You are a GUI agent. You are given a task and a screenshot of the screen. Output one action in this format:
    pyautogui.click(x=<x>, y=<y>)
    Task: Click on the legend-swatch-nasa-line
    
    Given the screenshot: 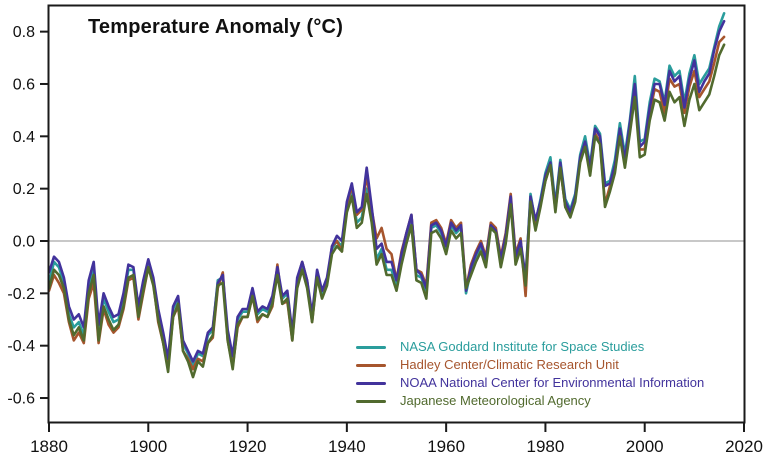 What is the action you would take?
    pyautogui.click(x=371, y=347)
    